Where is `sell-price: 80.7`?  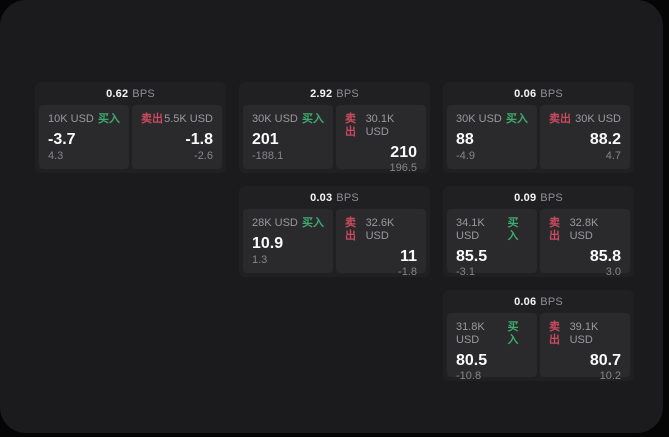
sell-price: 80.7 is located at coordinates (605, 360).